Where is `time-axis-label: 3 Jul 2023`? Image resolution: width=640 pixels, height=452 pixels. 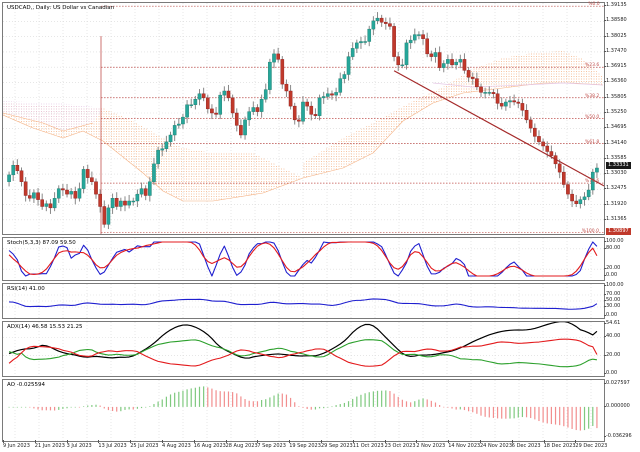
time-axis-label: 3 Jul 2023 is located at coordinates (79, 444).